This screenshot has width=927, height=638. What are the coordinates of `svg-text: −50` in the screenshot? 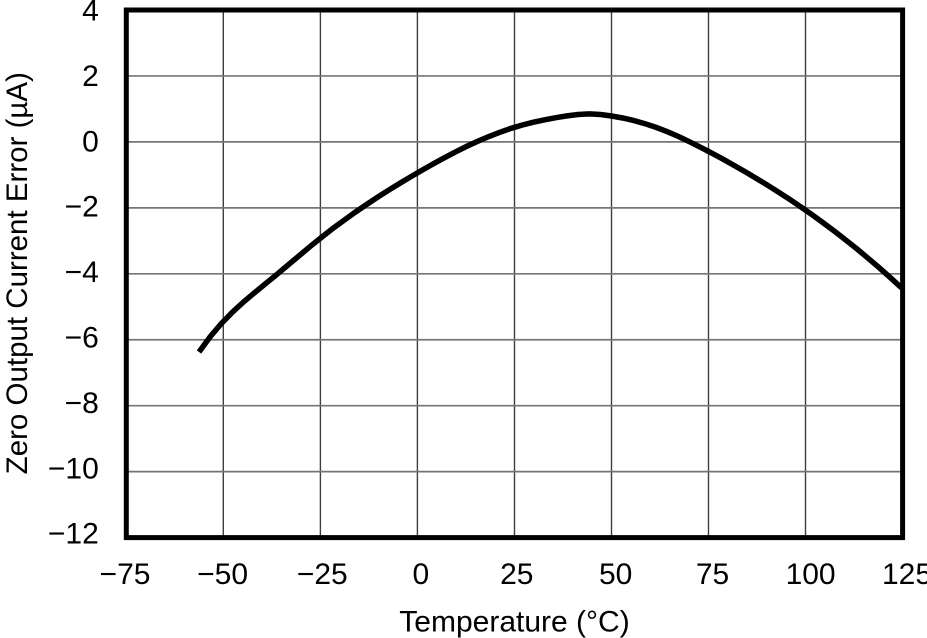 It's located at (222, 574).